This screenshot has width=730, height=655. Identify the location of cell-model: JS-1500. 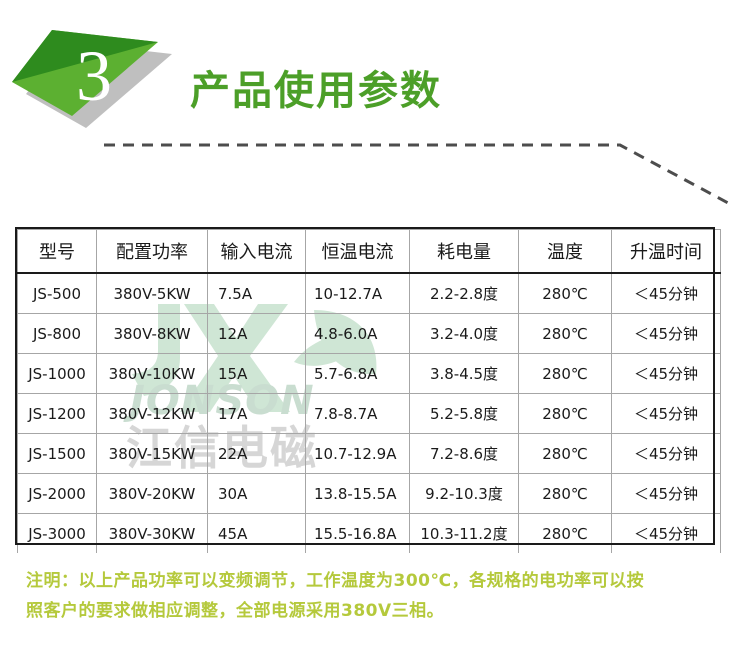
(57, 453).